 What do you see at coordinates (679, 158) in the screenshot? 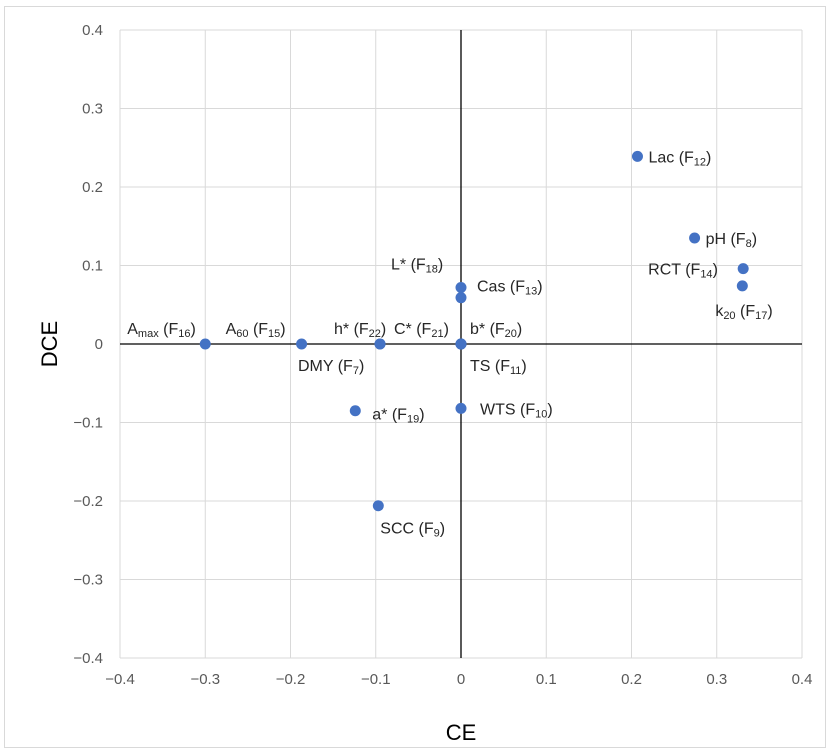
I see `point-label: Lac (F12)` at bounding box center [679, 158].